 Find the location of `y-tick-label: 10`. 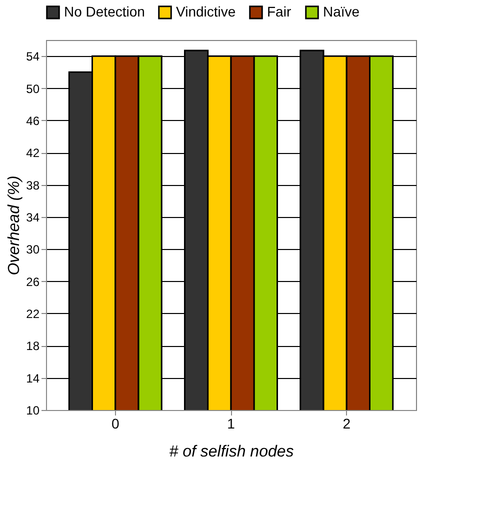

y-tick-label: 10 is located at coordinates (33, 411).